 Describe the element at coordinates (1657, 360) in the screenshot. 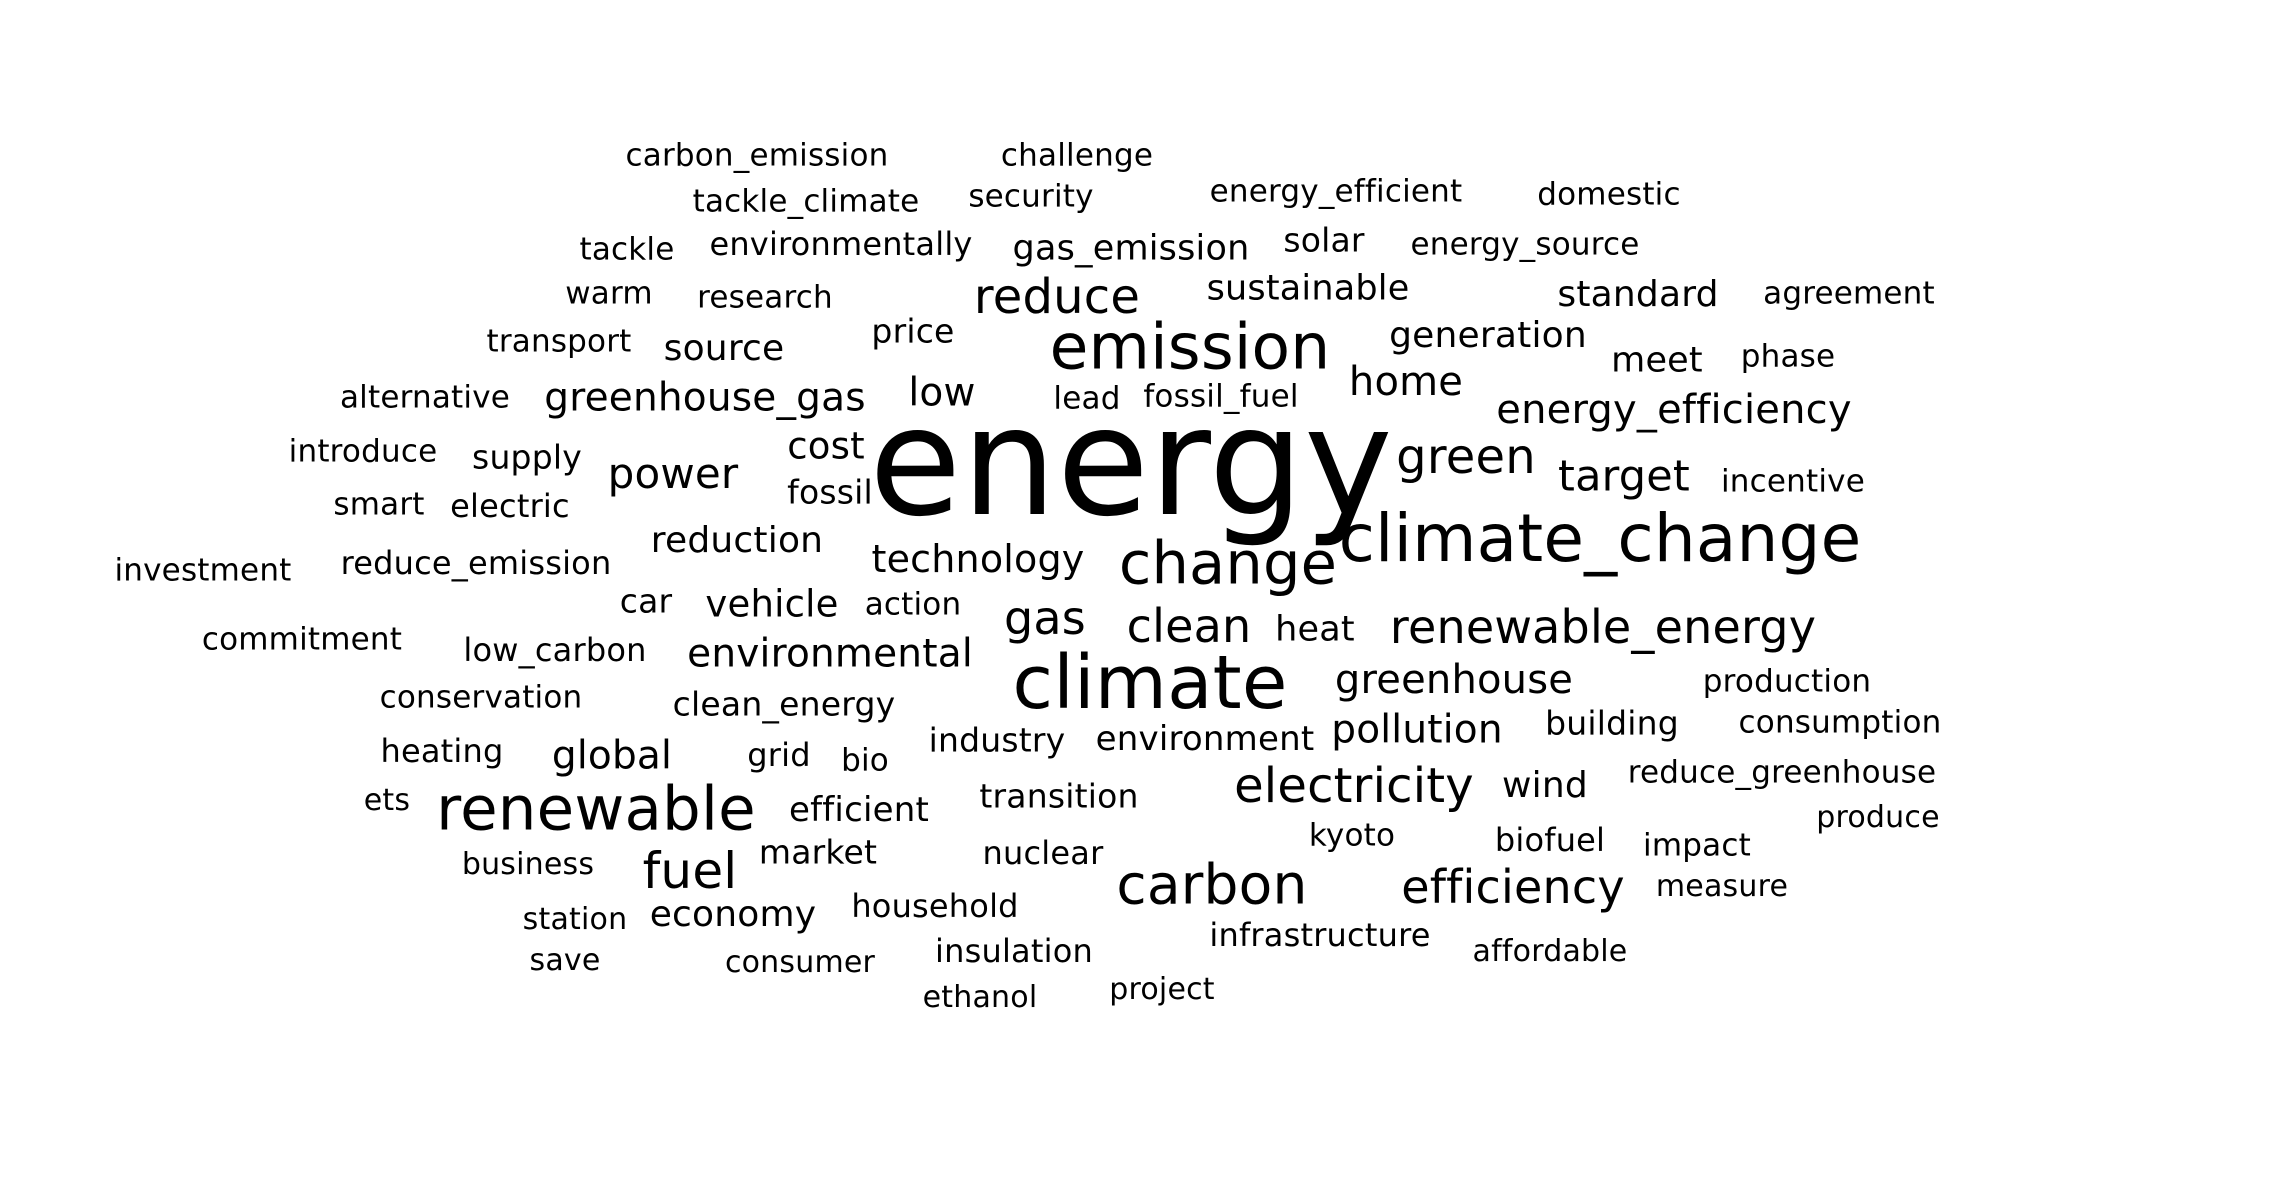

I see `word-meet: meet` at that location.